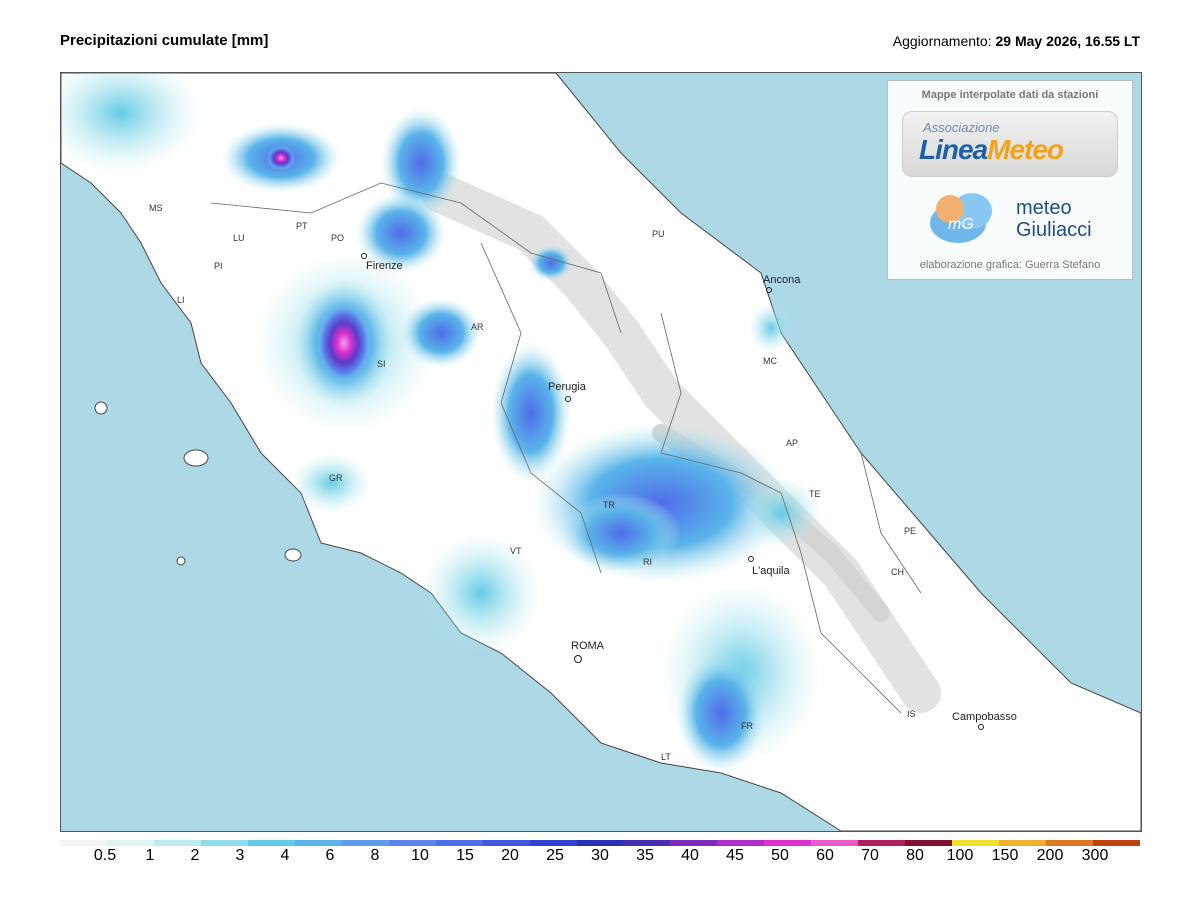  What do you see at coordinates (477, 327) in the screenshot?
I see `label-ar: AR` at bounding box center [477, 327].